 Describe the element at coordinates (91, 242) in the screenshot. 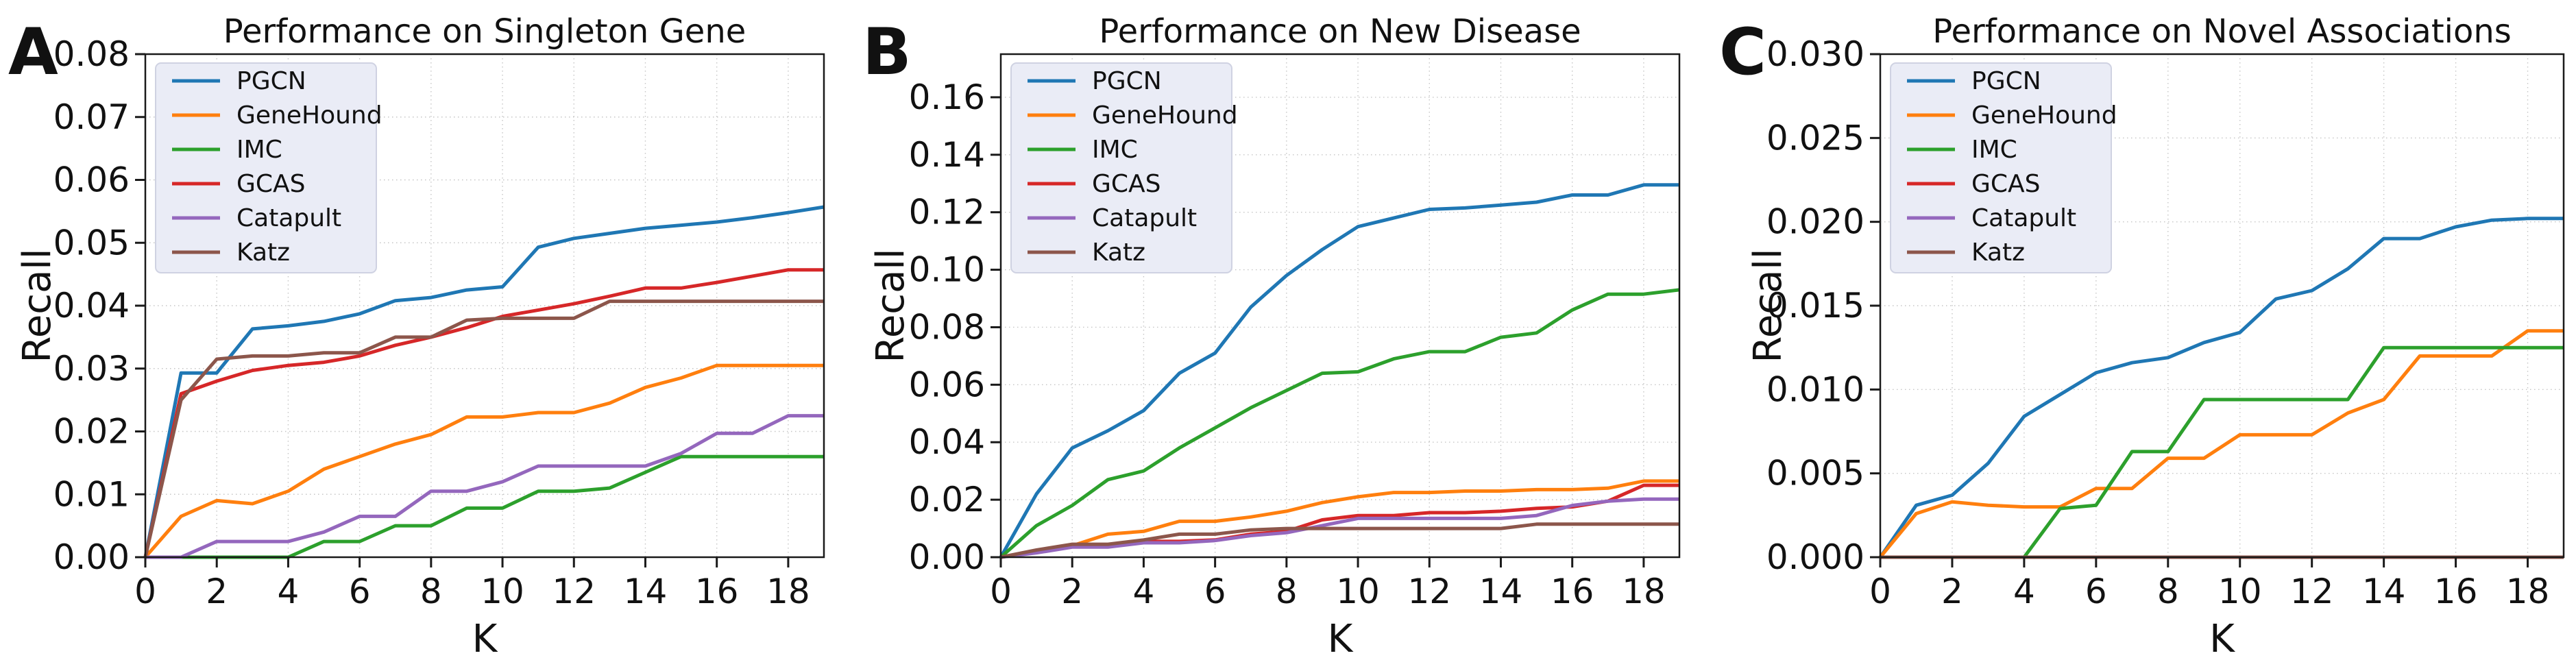

I see `y-tick-label: 0.05` at that location.